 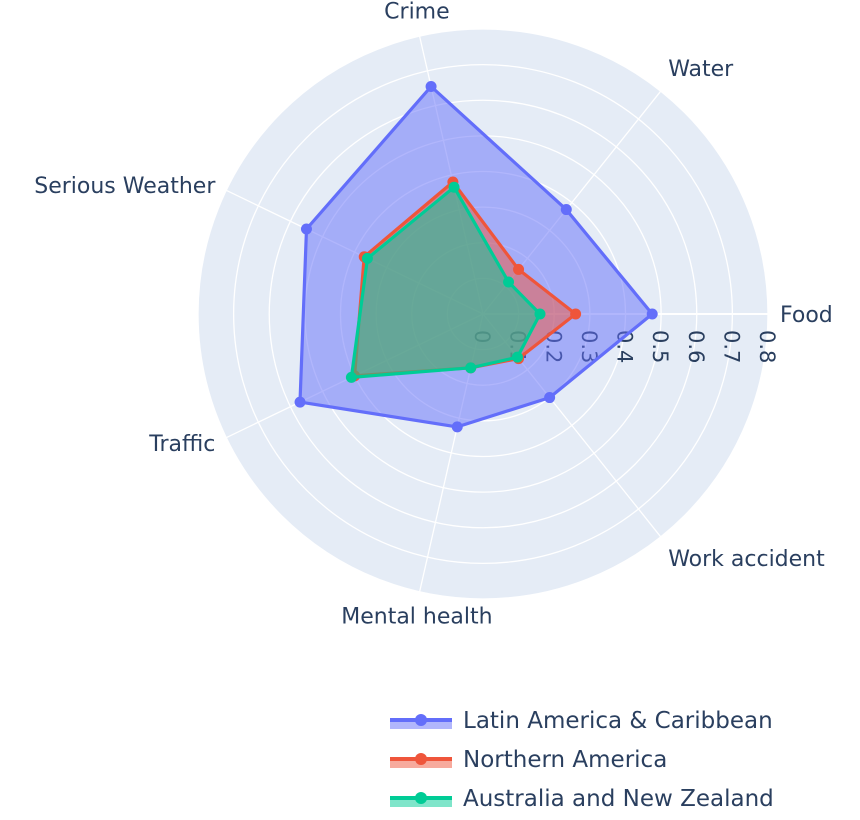 I want to click on angular-label-work-accident: Work accident, so click(x=746, y=559).